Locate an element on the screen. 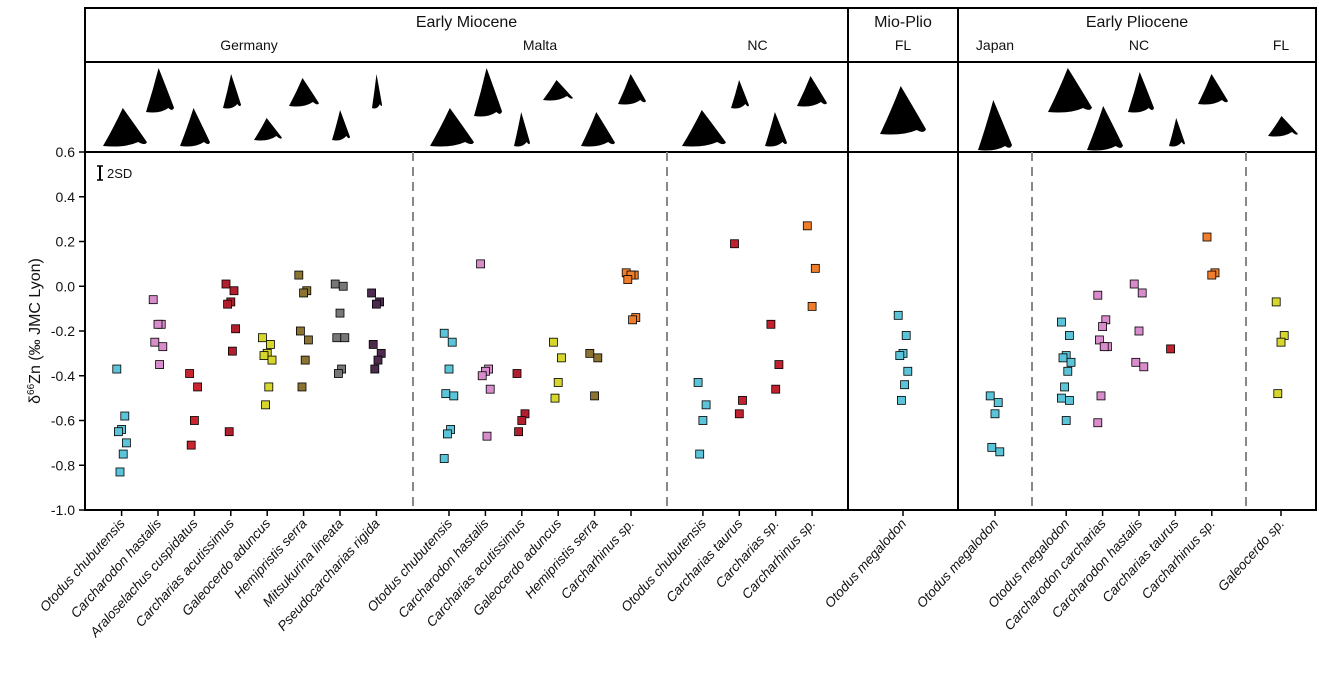  panel-title: Early Miocene is located at coordinates (466, 22).